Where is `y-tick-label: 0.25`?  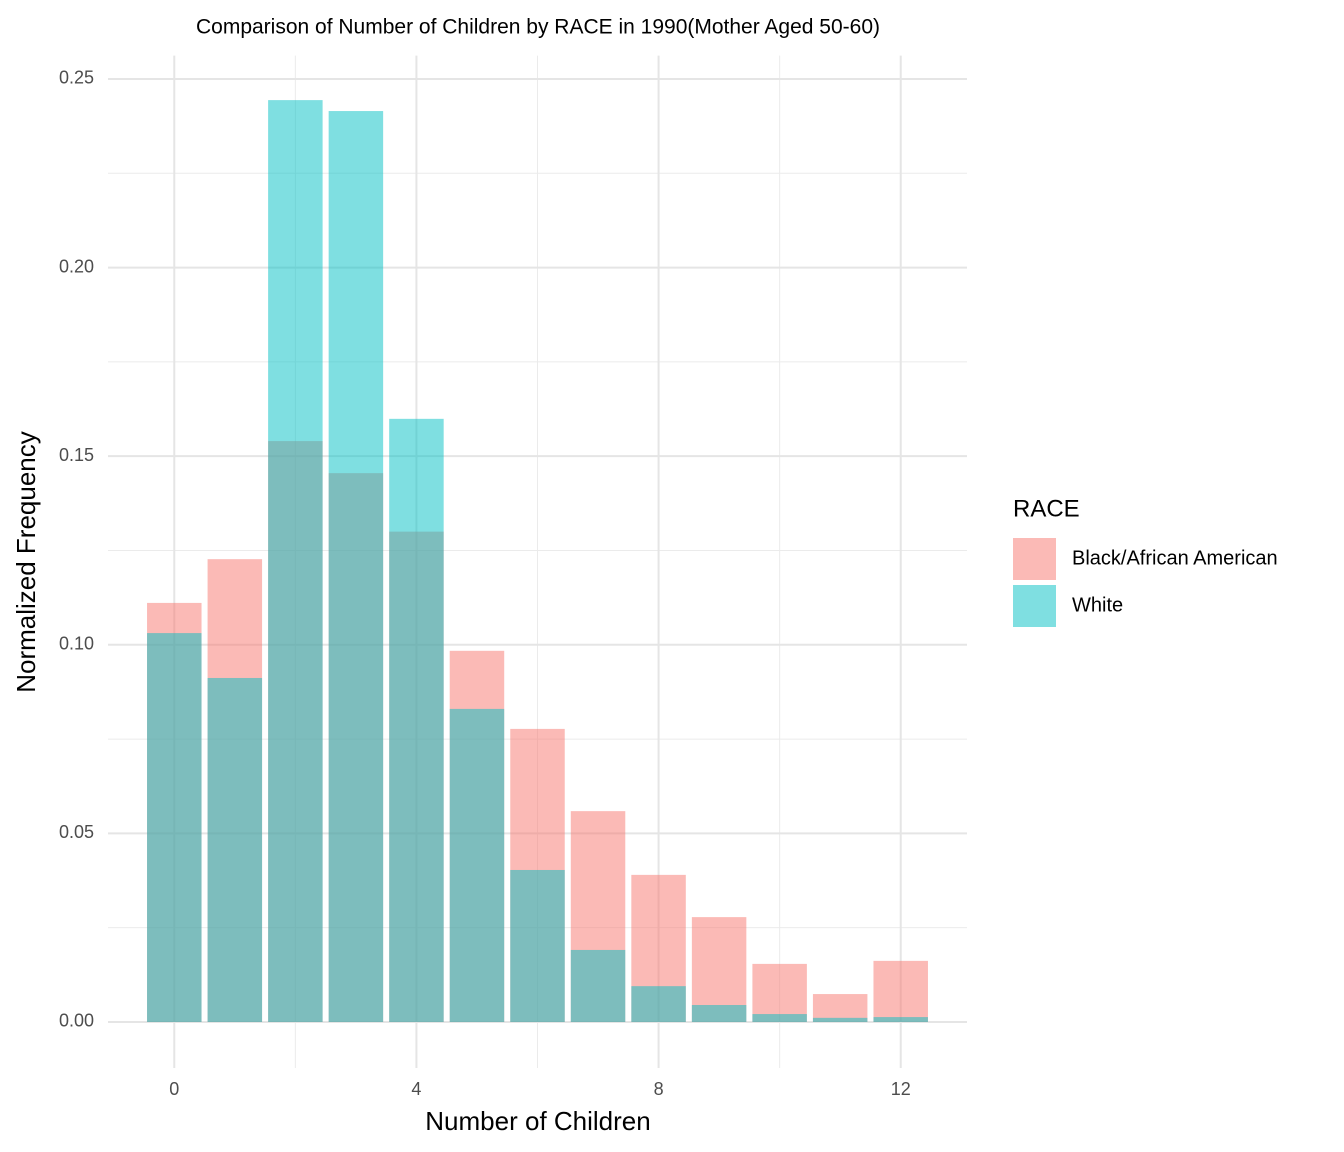
y-tick-label: 0.25 is located at coordinates (76, 78).